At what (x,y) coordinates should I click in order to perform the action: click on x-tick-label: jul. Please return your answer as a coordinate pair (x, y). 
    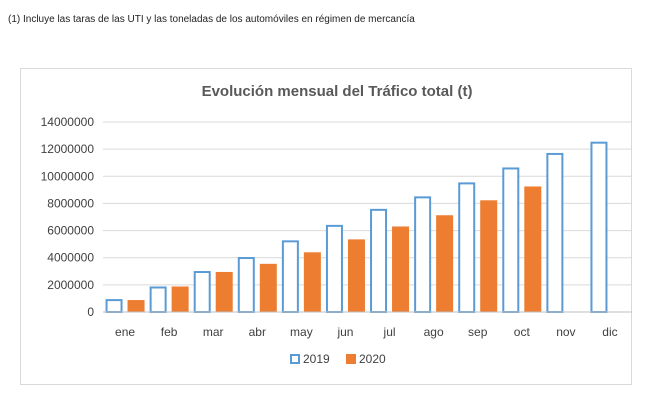
    Looking at the image, I should click on (389, 332).